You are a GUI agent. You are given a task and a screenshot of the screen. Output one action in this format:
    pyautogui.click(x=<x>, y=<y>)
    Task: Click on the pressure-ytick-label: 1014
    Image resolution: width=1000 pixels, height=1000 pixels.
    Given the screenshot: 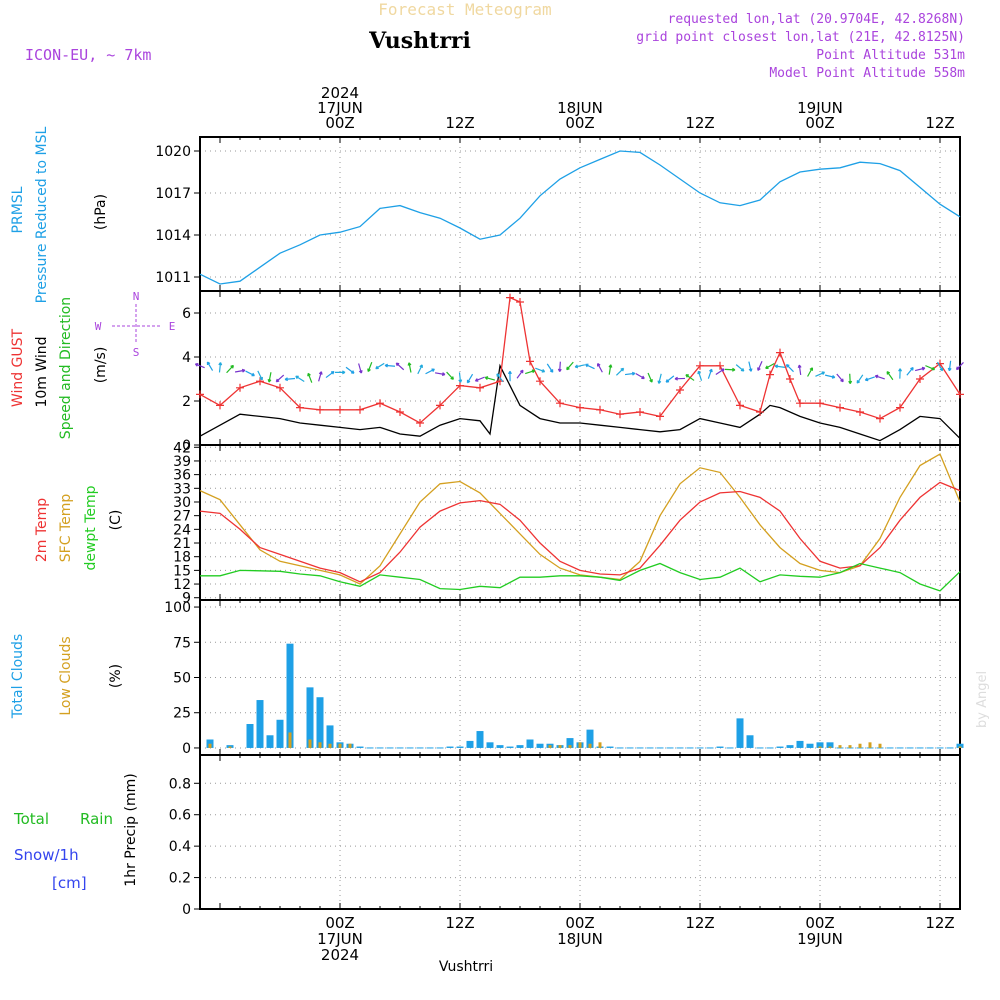 What is the action you would take?
    pyautogui.click(x=173, y=236)
    